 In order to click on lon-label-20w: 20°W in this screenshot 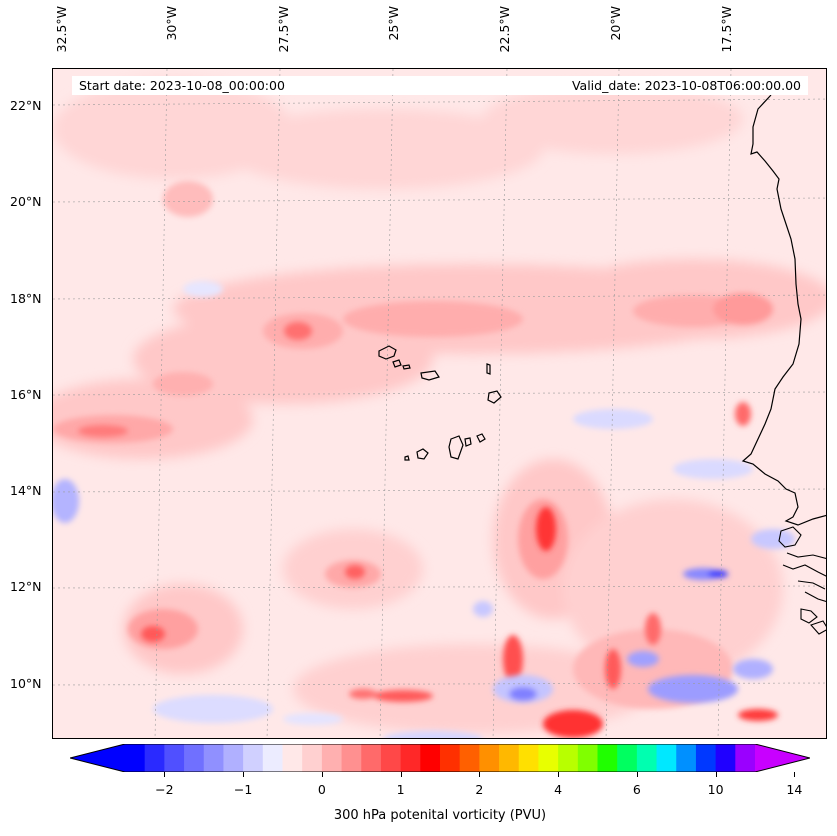, I will do `click(615, 23)`.